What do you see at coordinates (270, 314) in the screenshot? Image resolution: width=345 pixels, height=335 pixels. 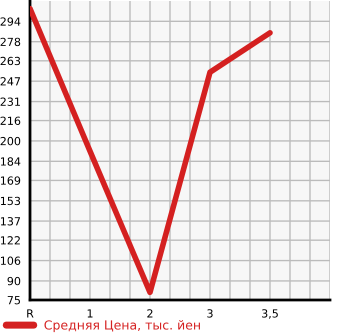 I see `x-tick-label: 3,5` at bounding box center [270, 314].